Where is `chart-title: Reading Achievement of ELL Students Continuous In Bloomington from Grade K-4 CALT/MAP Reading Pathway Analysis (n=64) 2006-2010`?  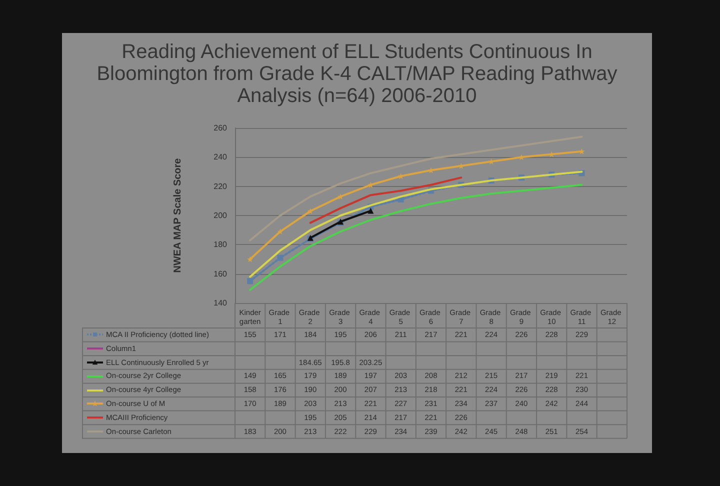
chart-title: Reading Achievement of ELL Students Continuous In Bloomington from Grade K-4 CALT/MAP Reading Pathway Analysis (n=64) 2006-2010 is located at coordinates (357, 74).